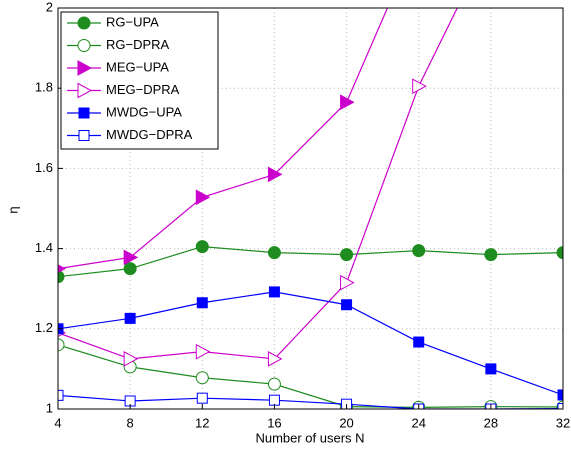 The image size is (571, 451). I want to click on legend-box, so click(139, 80).